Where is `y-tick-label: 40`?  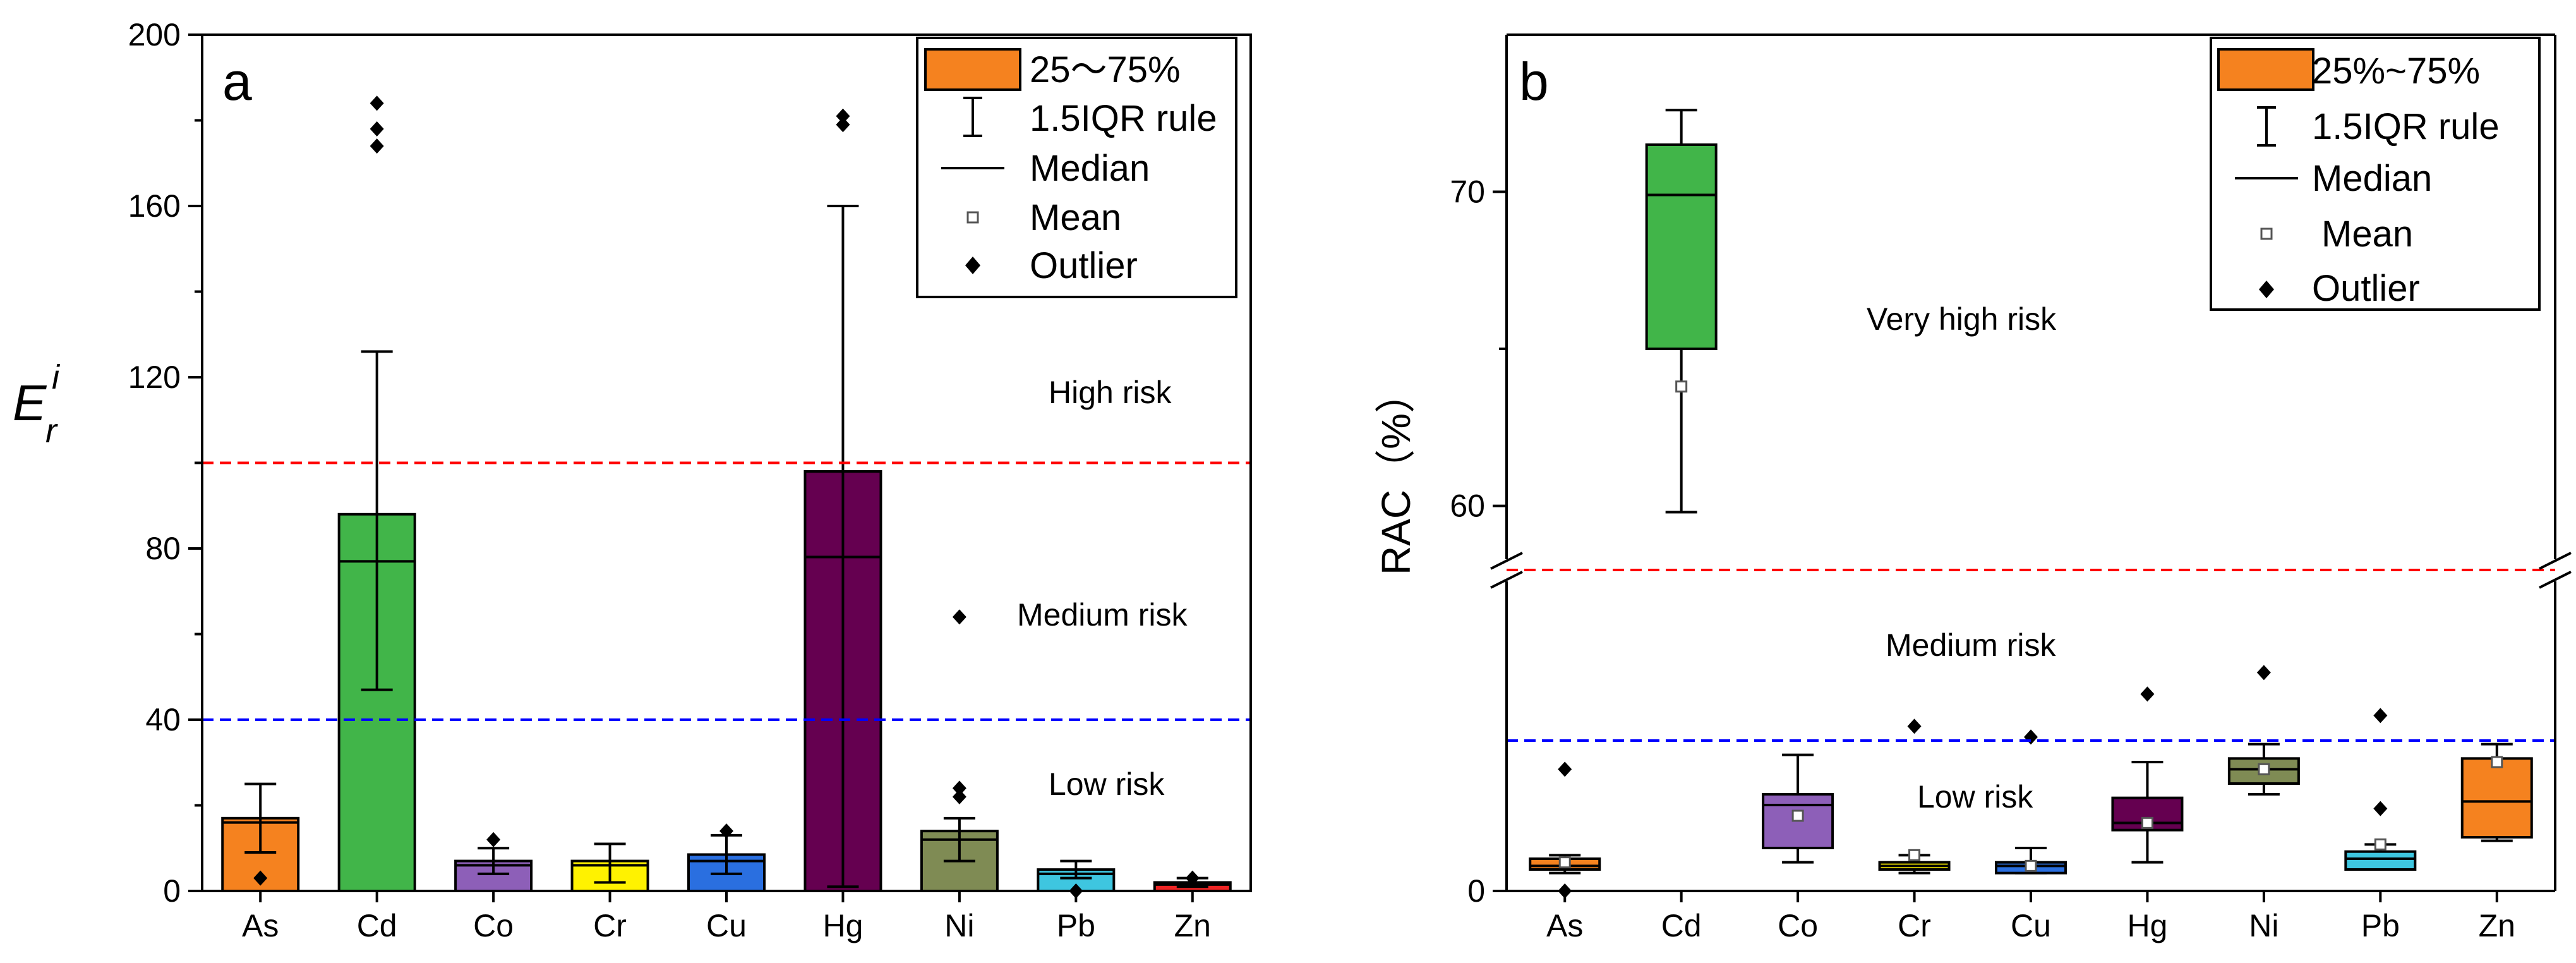
y-tick-label: 40 is located at coordinates (163, 719).